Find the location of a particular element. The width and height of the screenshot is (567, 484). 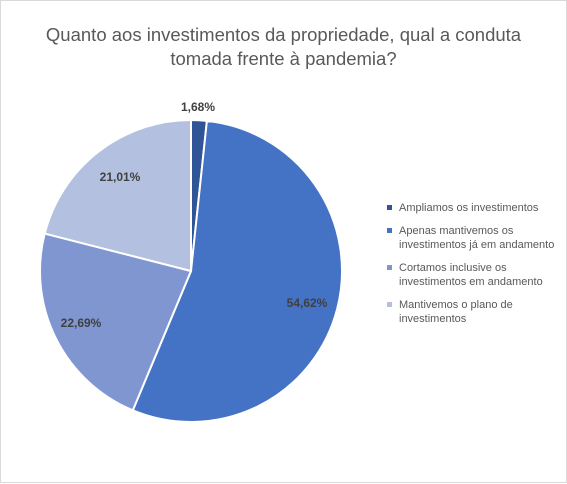

slice-data-label: 54,62% is located at coordinates (307, 303).